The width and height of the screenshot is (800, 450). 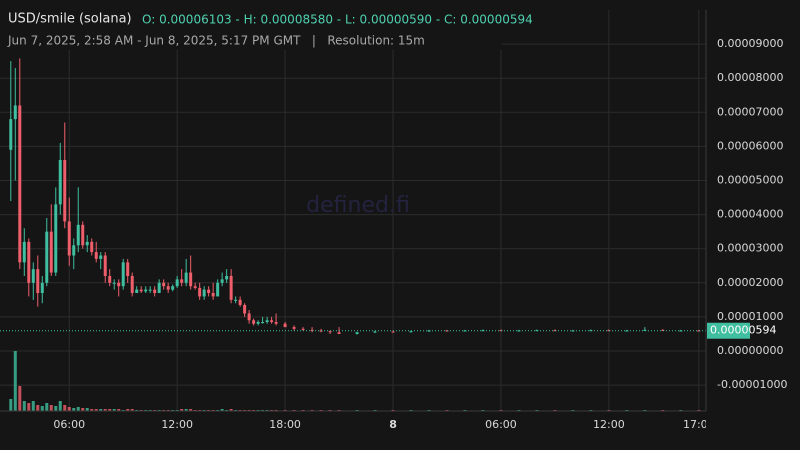 I want to click on x-tick-label: 17:00, so click(x=699, y=424).